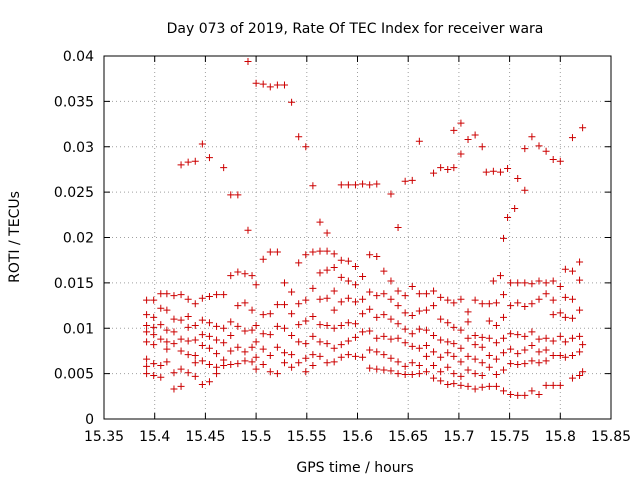 The height and width of the screenshot is (484, 640). Describe the element at coordinates (357, 437) in the screenshot. I see `x-tick-label: 15.6` at that location.